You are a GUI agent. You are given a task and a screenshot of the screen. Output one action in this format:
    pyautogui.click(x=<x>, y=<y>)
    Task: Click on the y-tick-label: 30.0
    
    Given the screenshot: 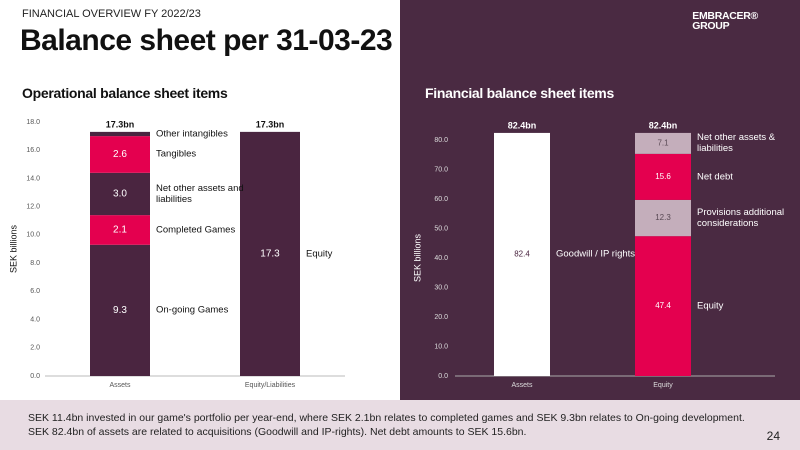 What is the action you would take?
    pyautogui.click(x=441, y=287)
    